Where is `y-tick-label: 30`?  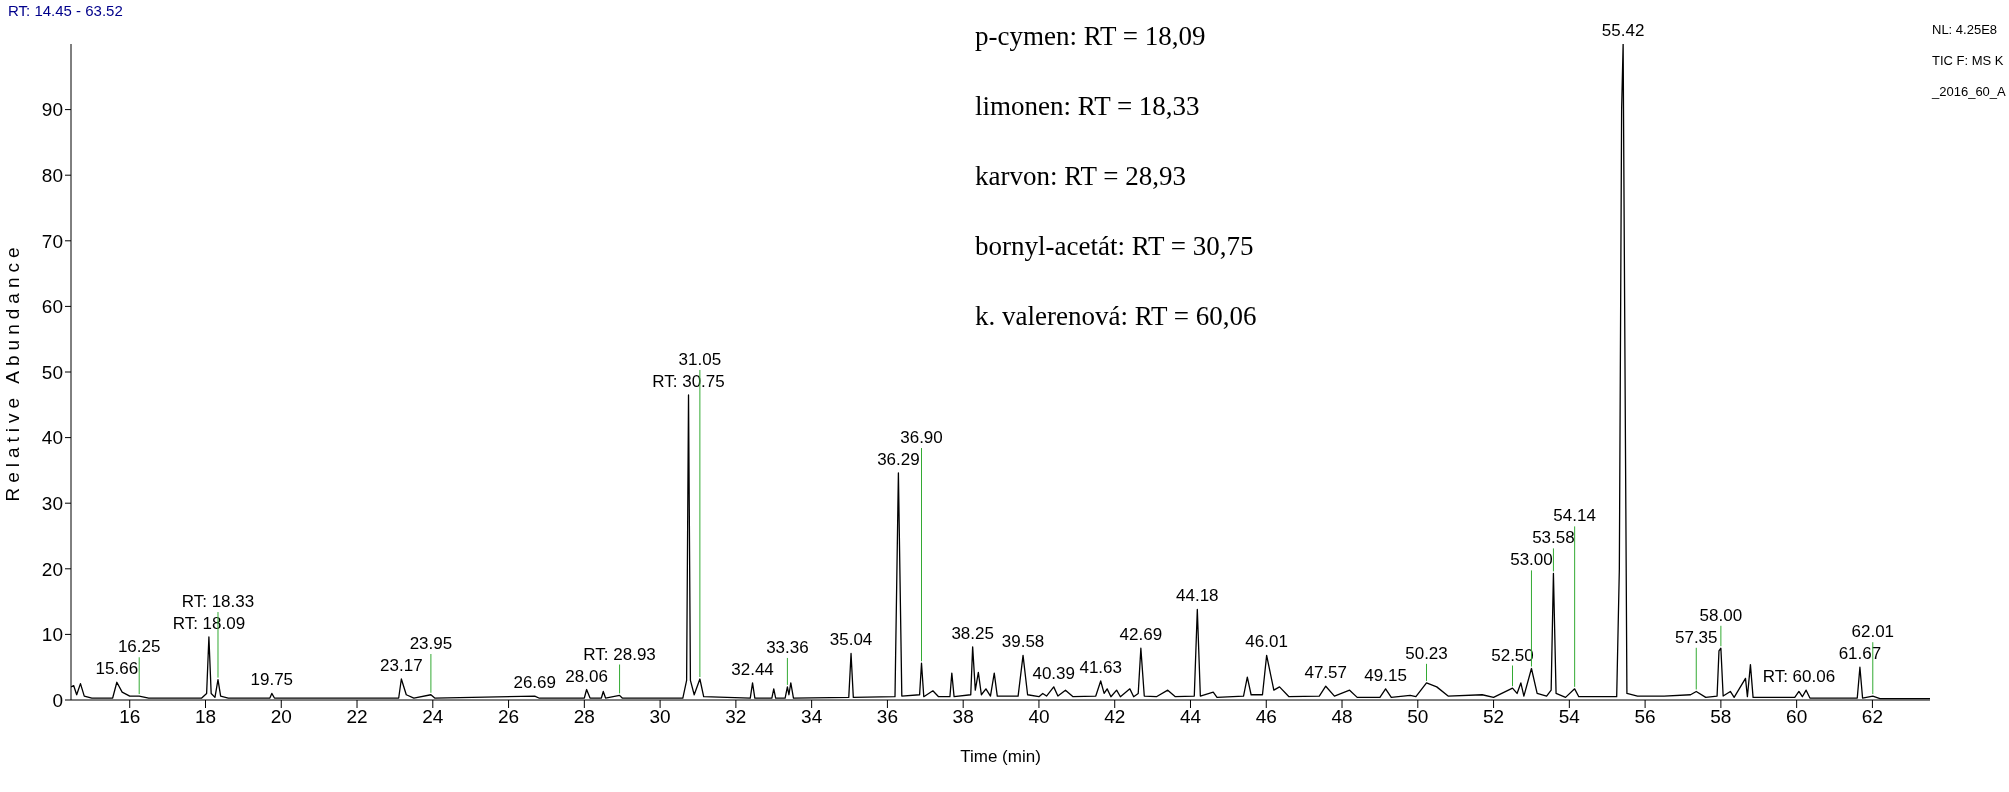
y-tick-label: 30 is located at coordinates (52, 503).